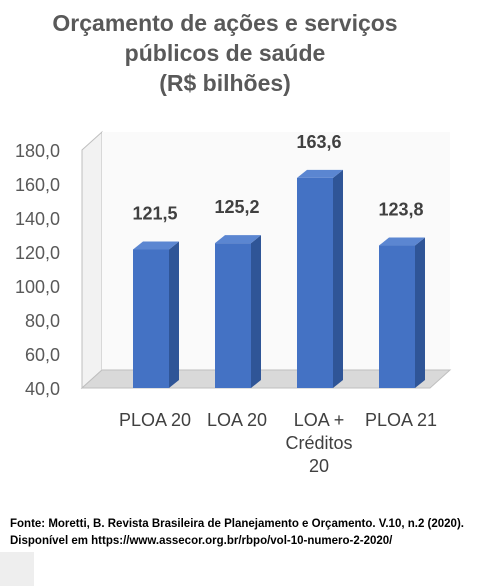 The height and width of the screenshot is (586, 480). What do you see at coordinates (92, 260) in the screenshot?
I see `side-wall` at bounding box center [92, 260].